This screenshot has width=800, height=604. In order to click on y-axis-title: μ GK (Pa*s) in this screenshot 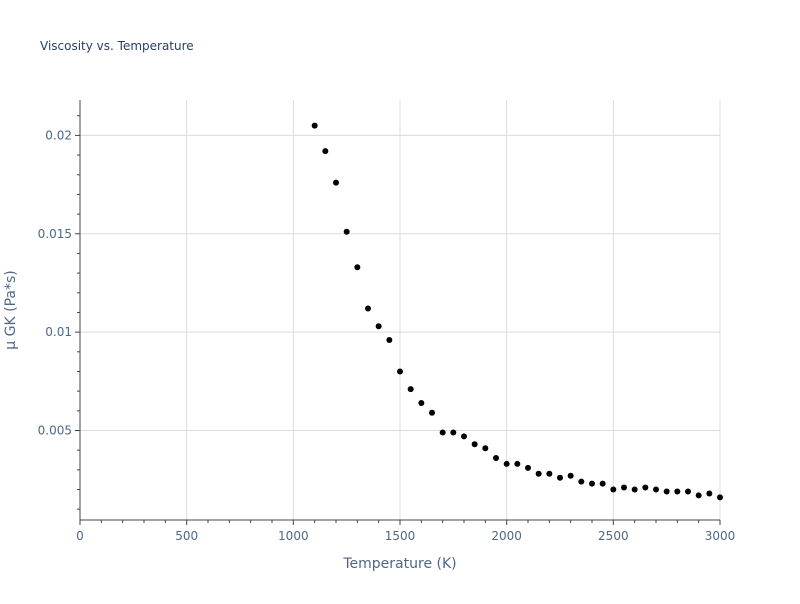, I will do `click(11, 309)`.